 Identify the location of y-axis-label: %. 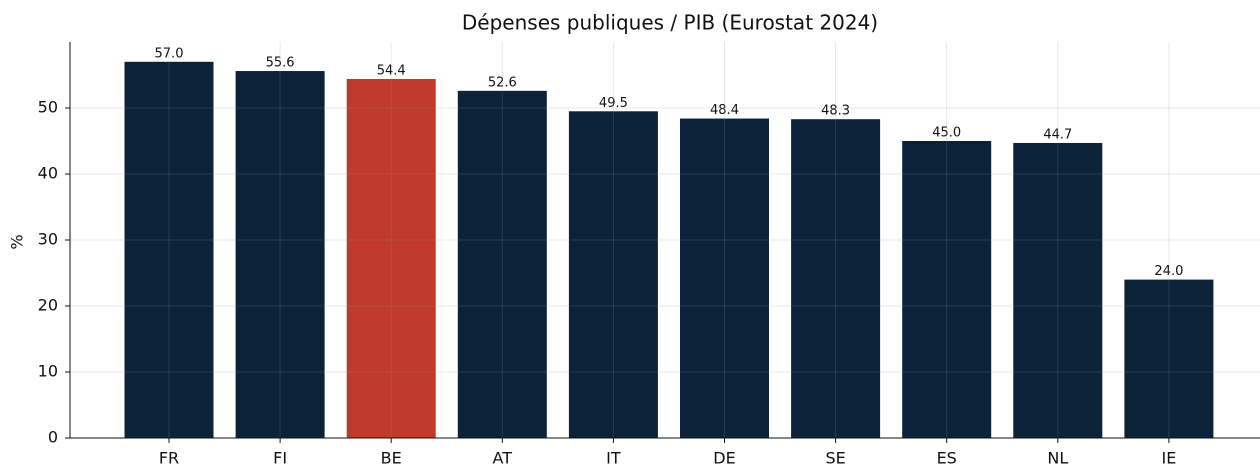
(17, 241).